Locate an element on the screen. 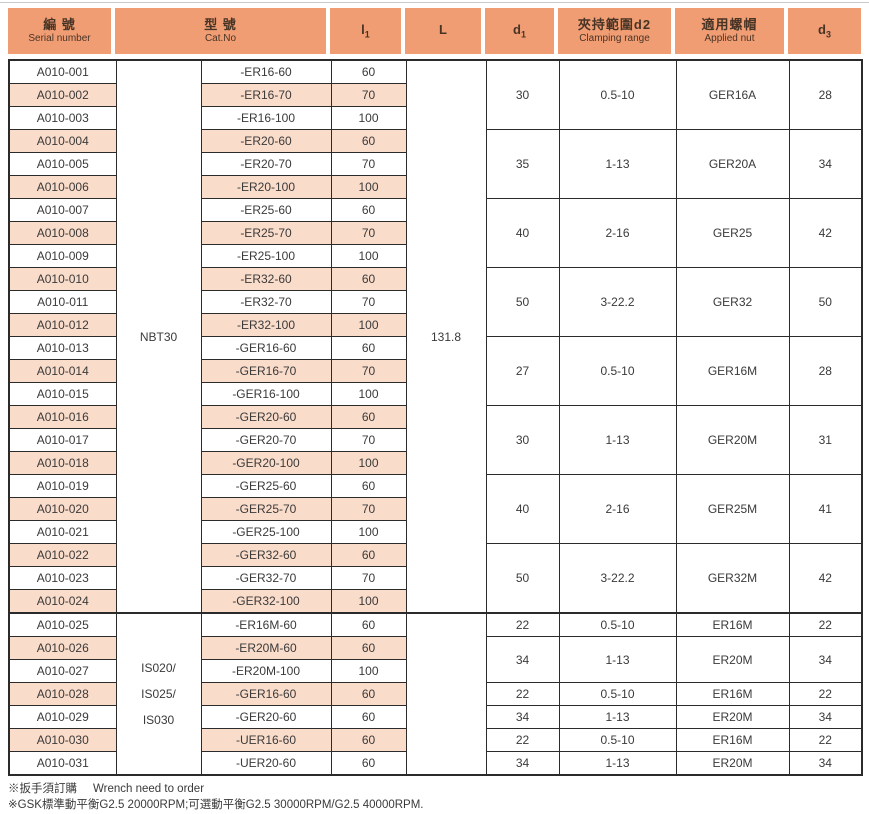 The width and height of the screenshot is (869, 814). table-row: A010-023 -GER32-70 70 is located at coordinates (435, 578).